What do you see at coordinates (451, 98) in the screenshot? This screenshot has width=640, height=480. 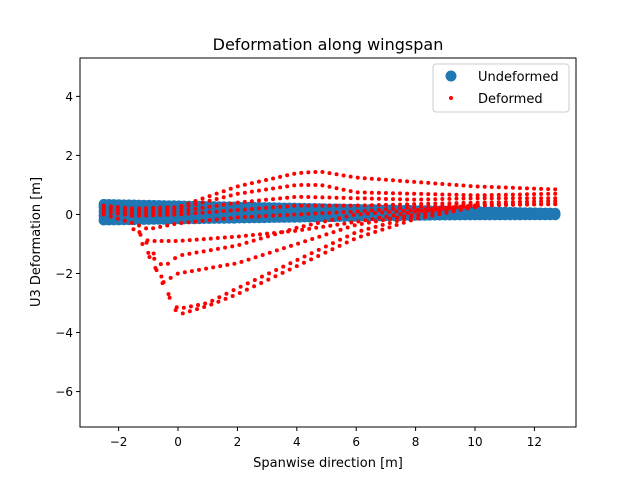 I see `legend-marker-deformed` at bounding box center [451, 98].